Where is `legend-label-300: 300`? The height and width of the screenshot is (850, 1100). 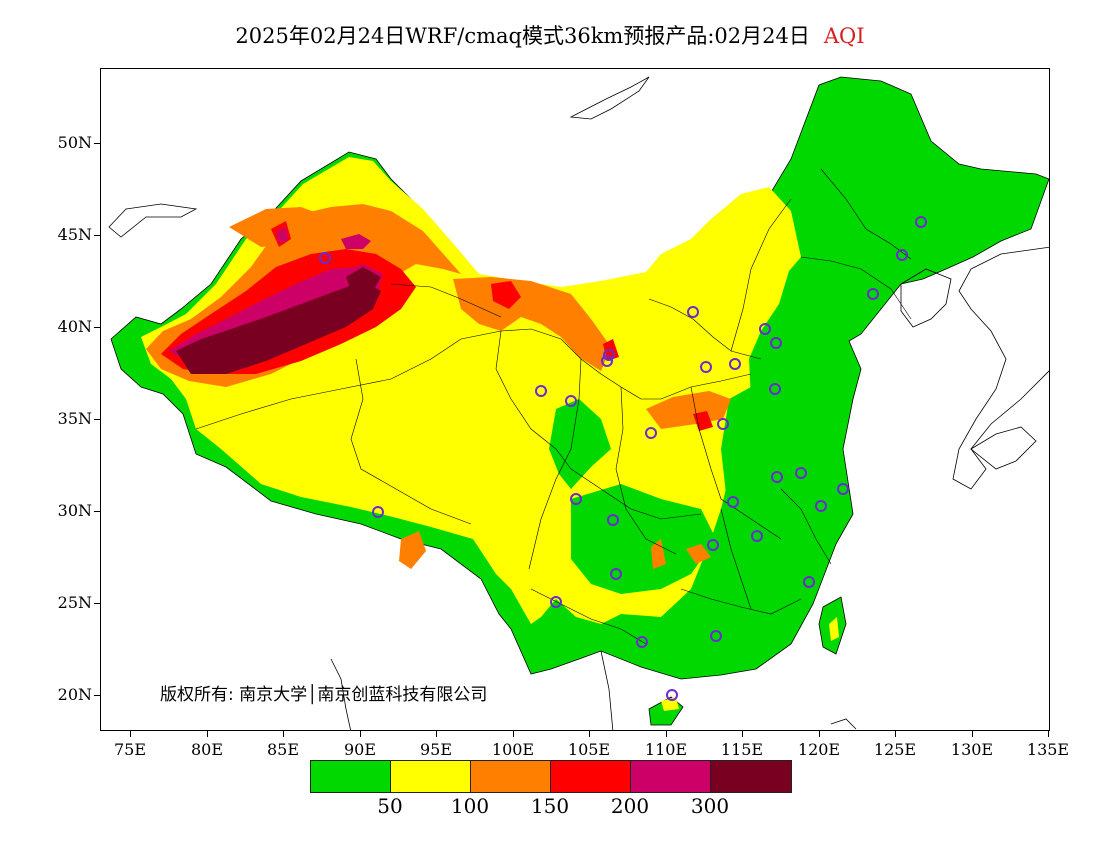 legend-label-300: 300 is located at coordinates (710, 806).